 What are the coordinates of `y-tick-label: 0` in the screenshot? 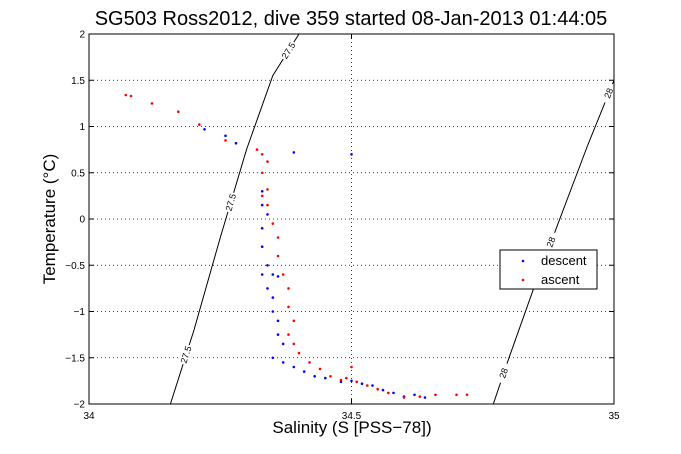 It's located at (82, 220).